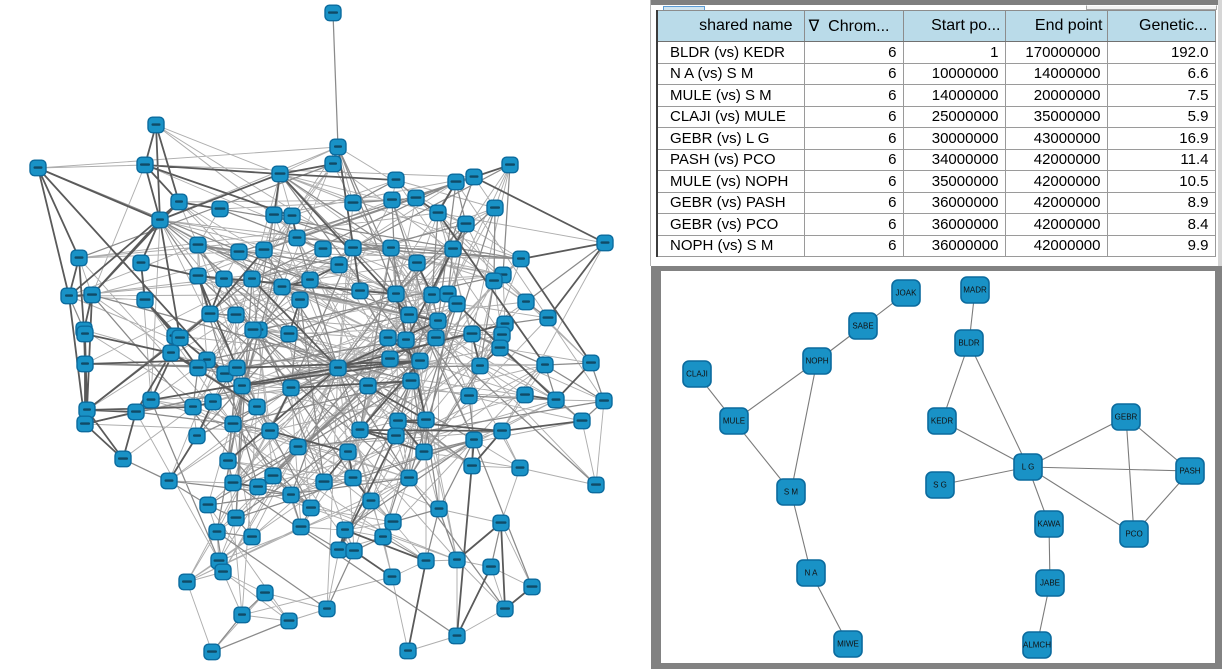 The height and width of the screenshot is (669, 1222). What do you see at coordinates (1050, 583) in the screenshot?
I see `svg-text: JABE` at bounding box center [1050, 583].